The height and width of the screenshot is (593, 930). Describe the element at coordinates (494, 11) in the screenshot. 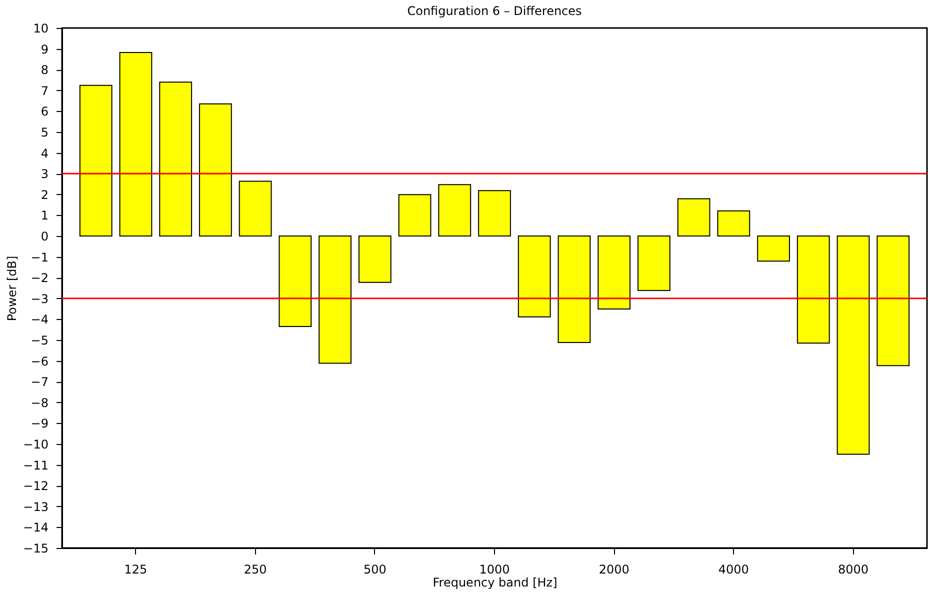

I see `chart-title: Configuration 6 – Differences` at that location.